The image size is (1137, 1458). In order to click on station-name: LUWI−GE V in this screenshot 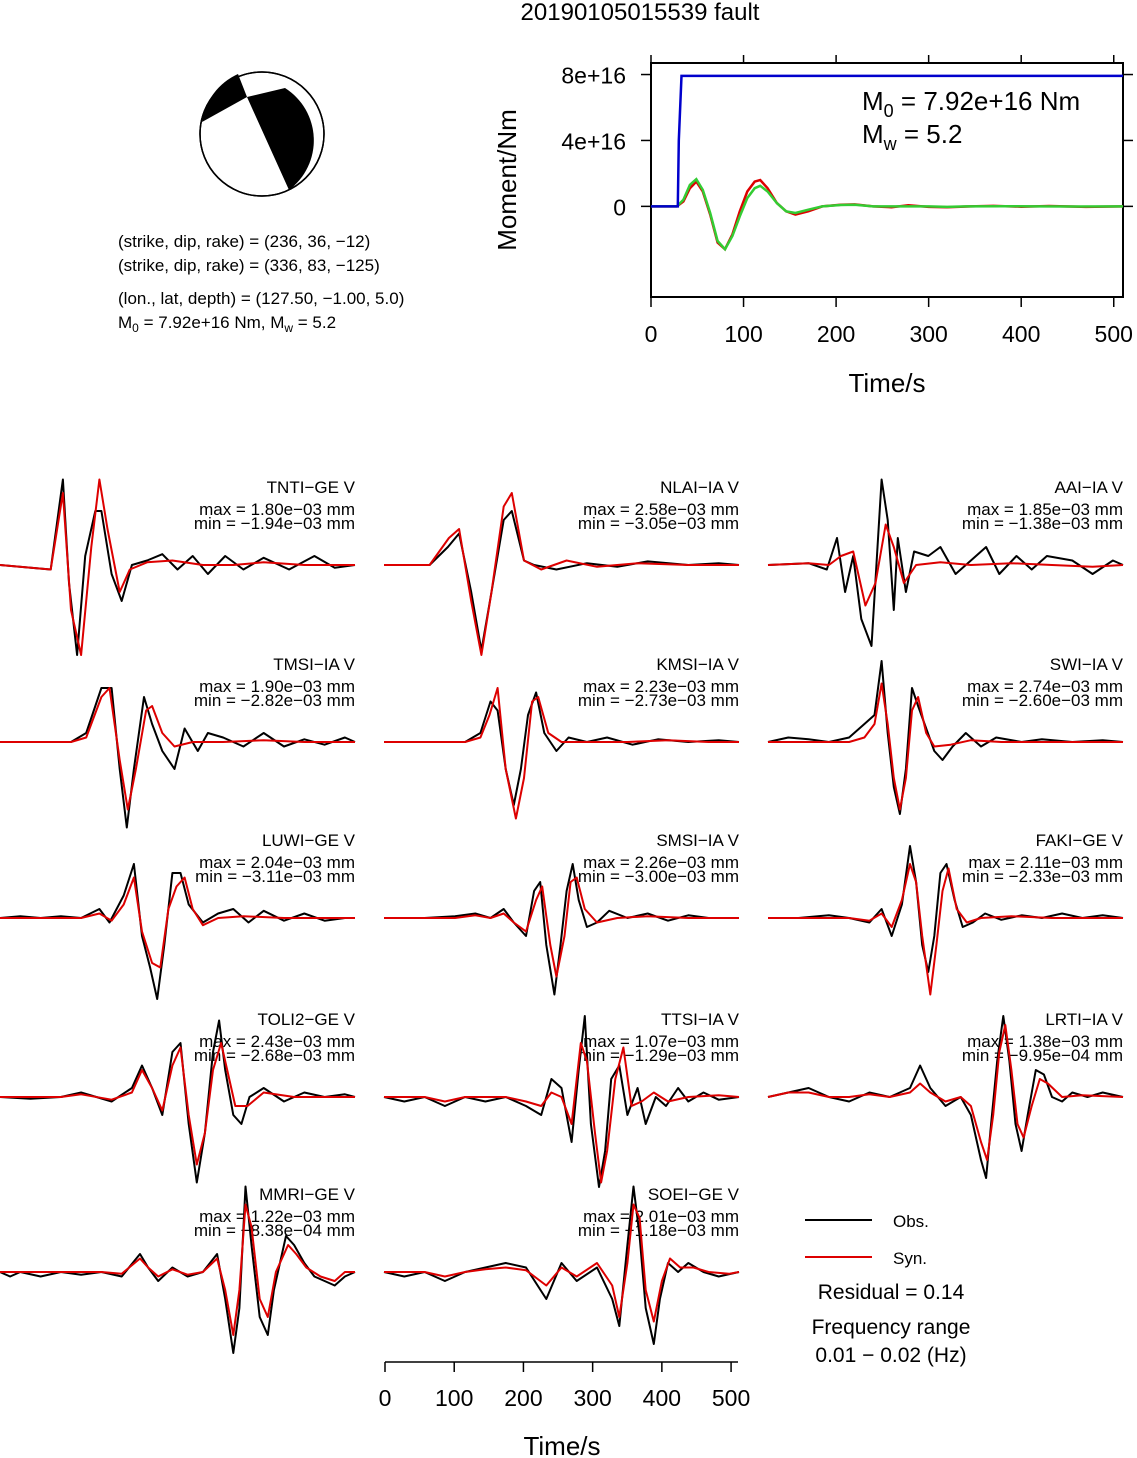, I will do `click(309, 840)`.